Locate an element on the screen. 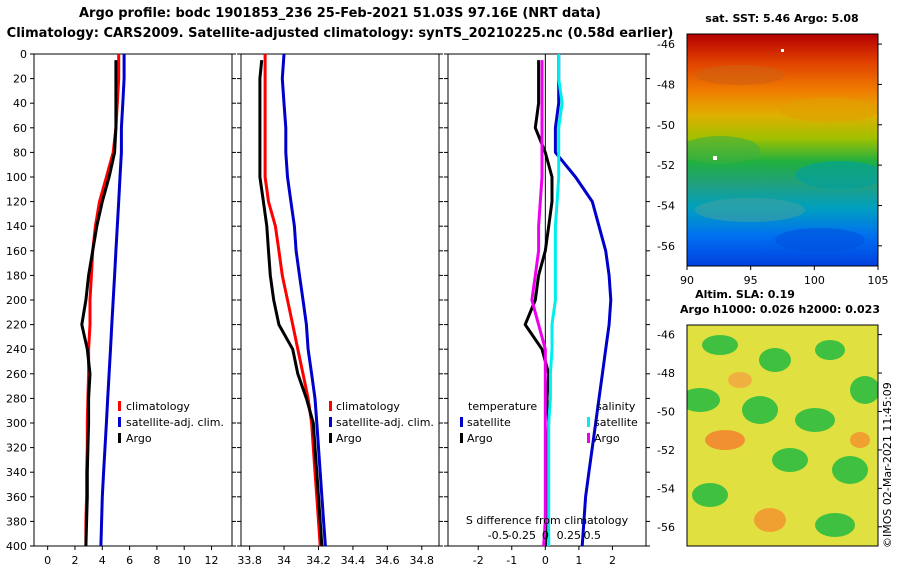 This screenshot has width=900, height=580. x-tick-label: 34.4 is located at coordinates (353, 560).